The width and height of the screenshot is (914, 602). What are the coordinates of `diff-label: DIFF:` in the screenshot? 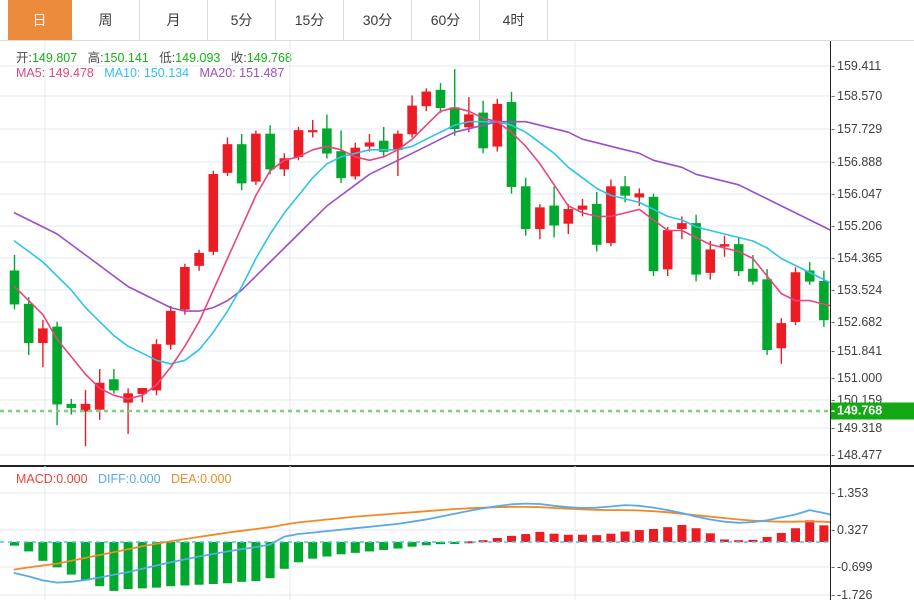 It's located at (113, 479).